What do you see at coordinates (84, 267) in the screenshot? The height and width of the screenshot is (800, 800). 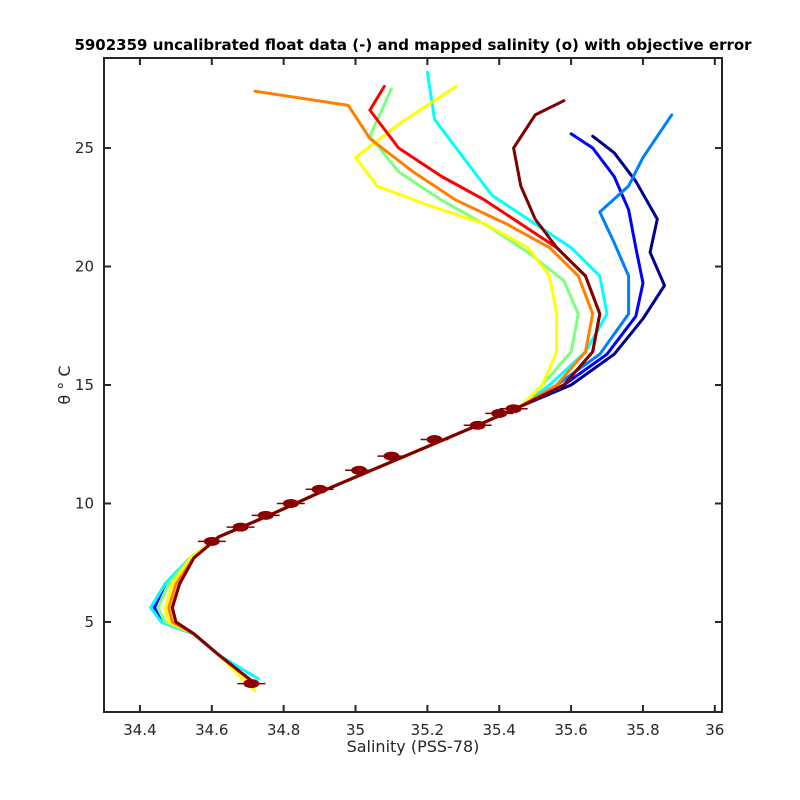 I see `y-tick-label: 20` at bounding box center [84, 267].